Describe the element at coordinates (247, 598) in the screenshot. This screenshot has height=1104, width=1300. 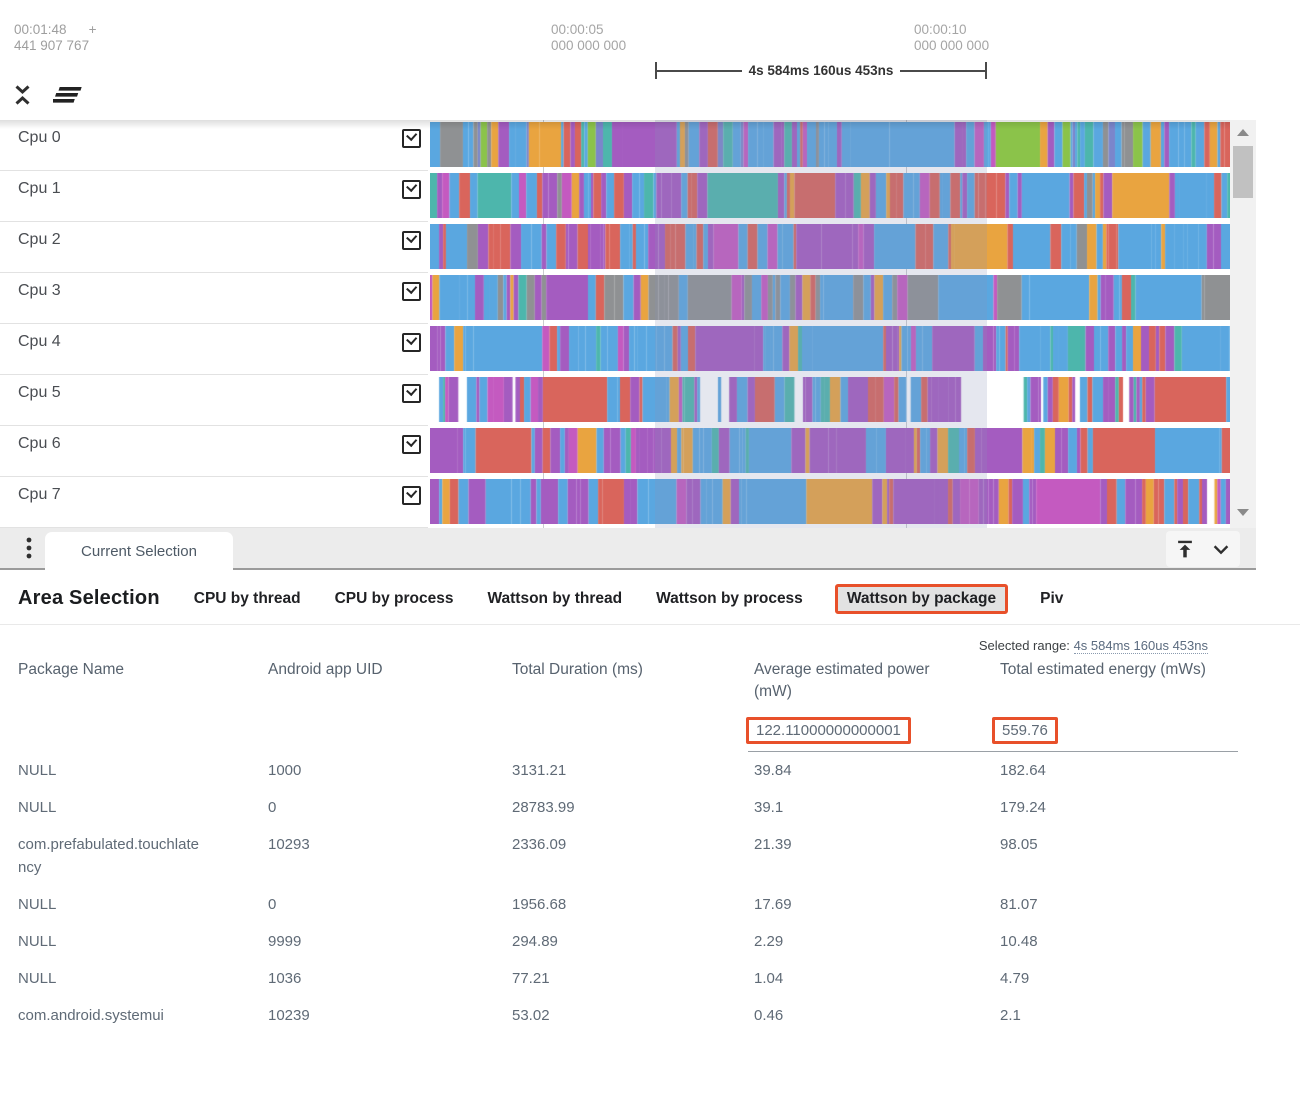
I see `detail-tab-cpu-by-thread: CPU by thread` at that location.